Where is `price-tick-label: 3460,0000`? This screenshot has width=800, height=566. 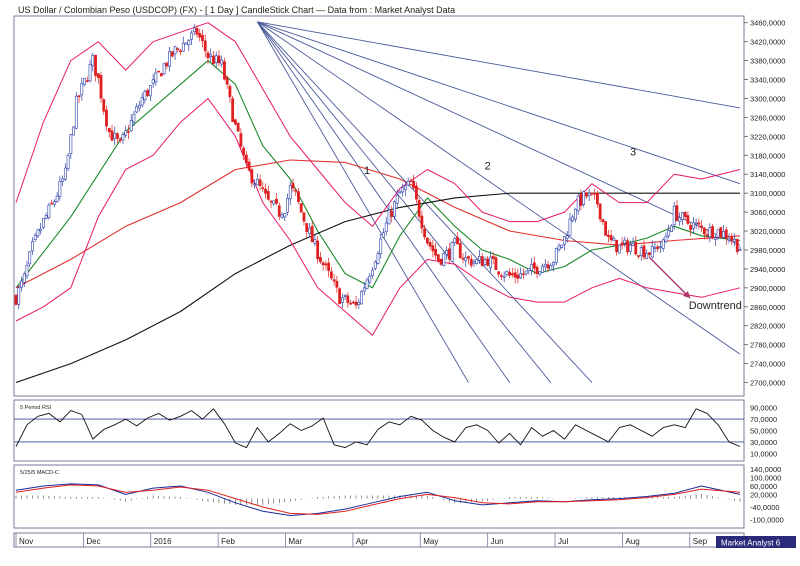
price-tick-label: 3460,0000 is located at coordinates (767, 23).